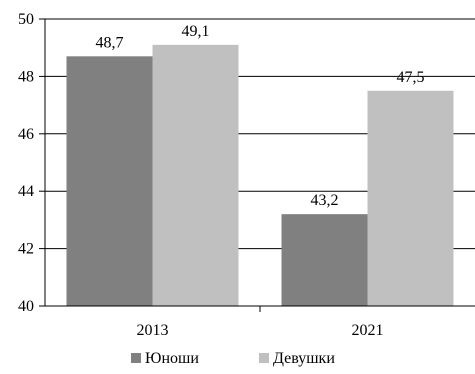  Describe the element at coordinates (153, 330) in the screenshot. I see `x-tick-label: 2013` at that location.